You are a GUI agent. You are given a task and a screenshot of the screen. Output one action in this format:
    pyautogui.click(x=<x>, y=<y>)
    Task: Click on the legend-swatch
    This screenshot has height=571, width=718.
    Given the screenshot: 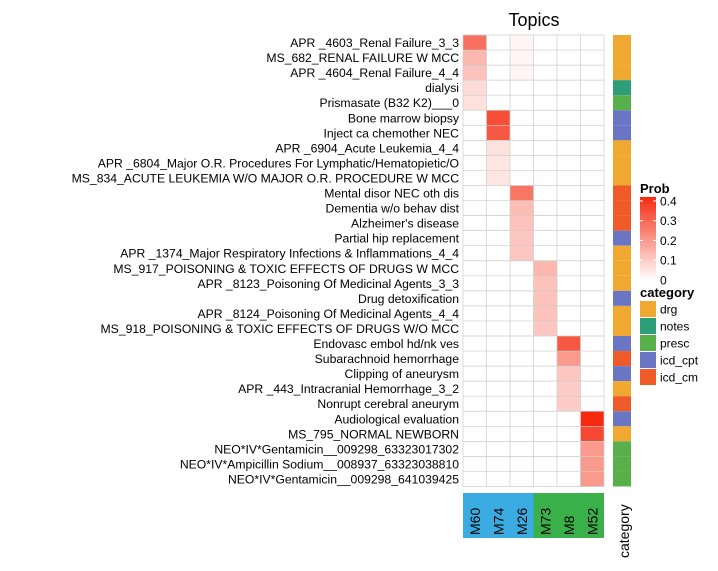 What is the action you would take?
    pyautogui.click(x=648, y=309)
    